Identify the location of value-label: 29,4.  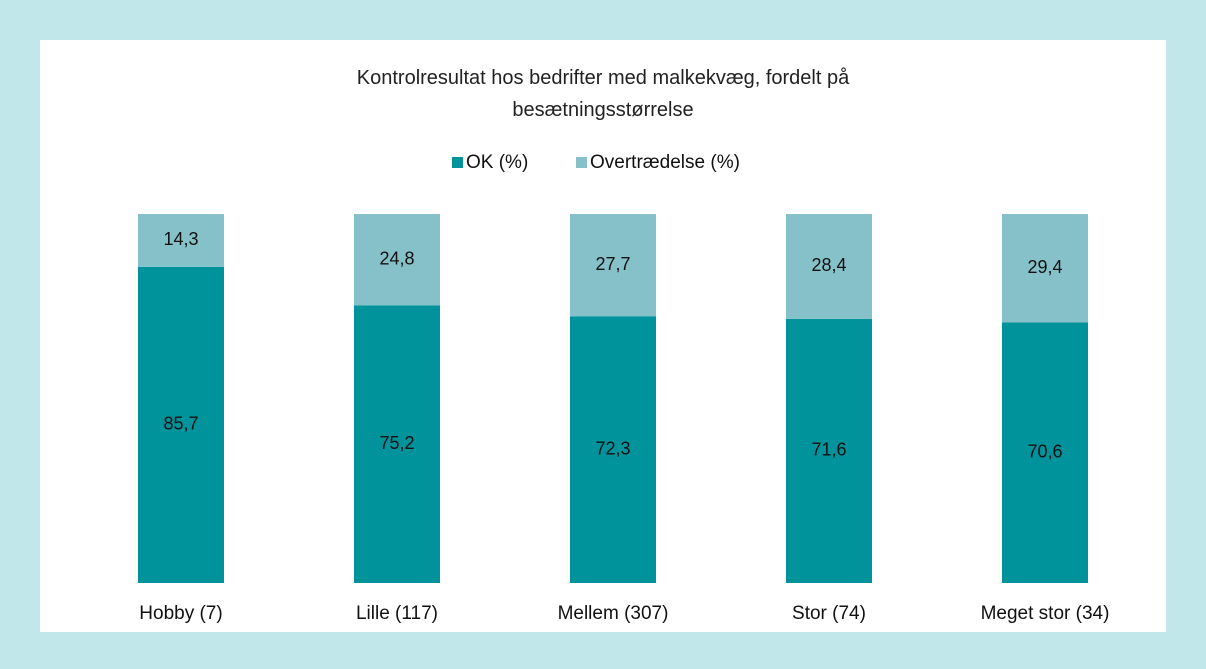
(1044, 267).